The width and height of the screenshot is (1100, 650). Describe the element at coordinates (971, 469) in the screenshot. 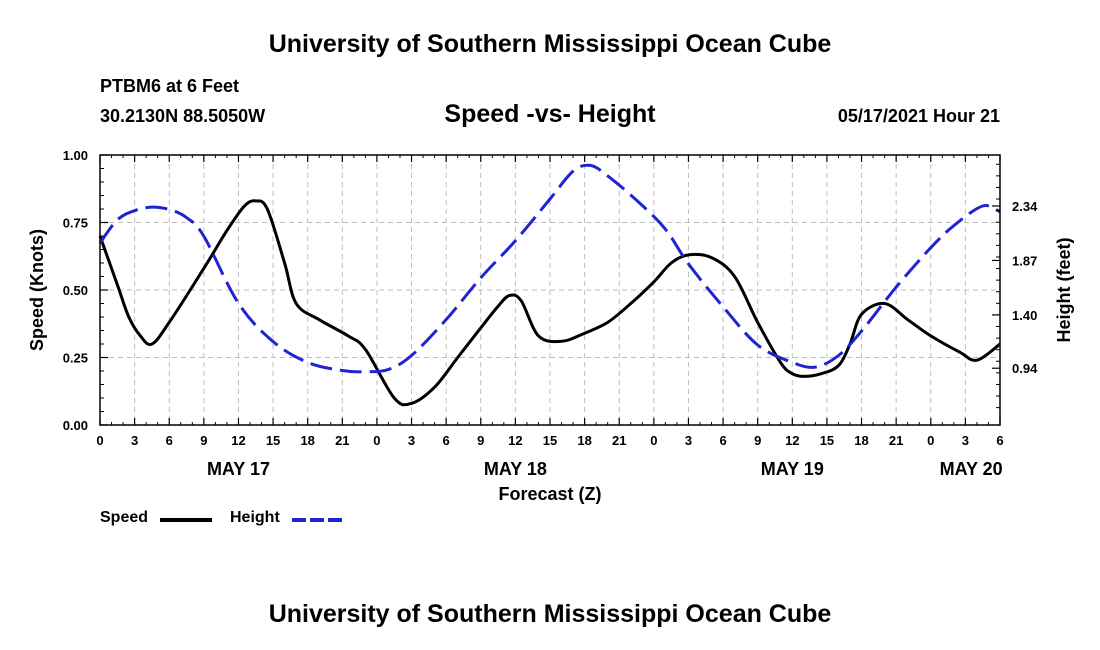

I see `date-label: MAY 20` at that location.